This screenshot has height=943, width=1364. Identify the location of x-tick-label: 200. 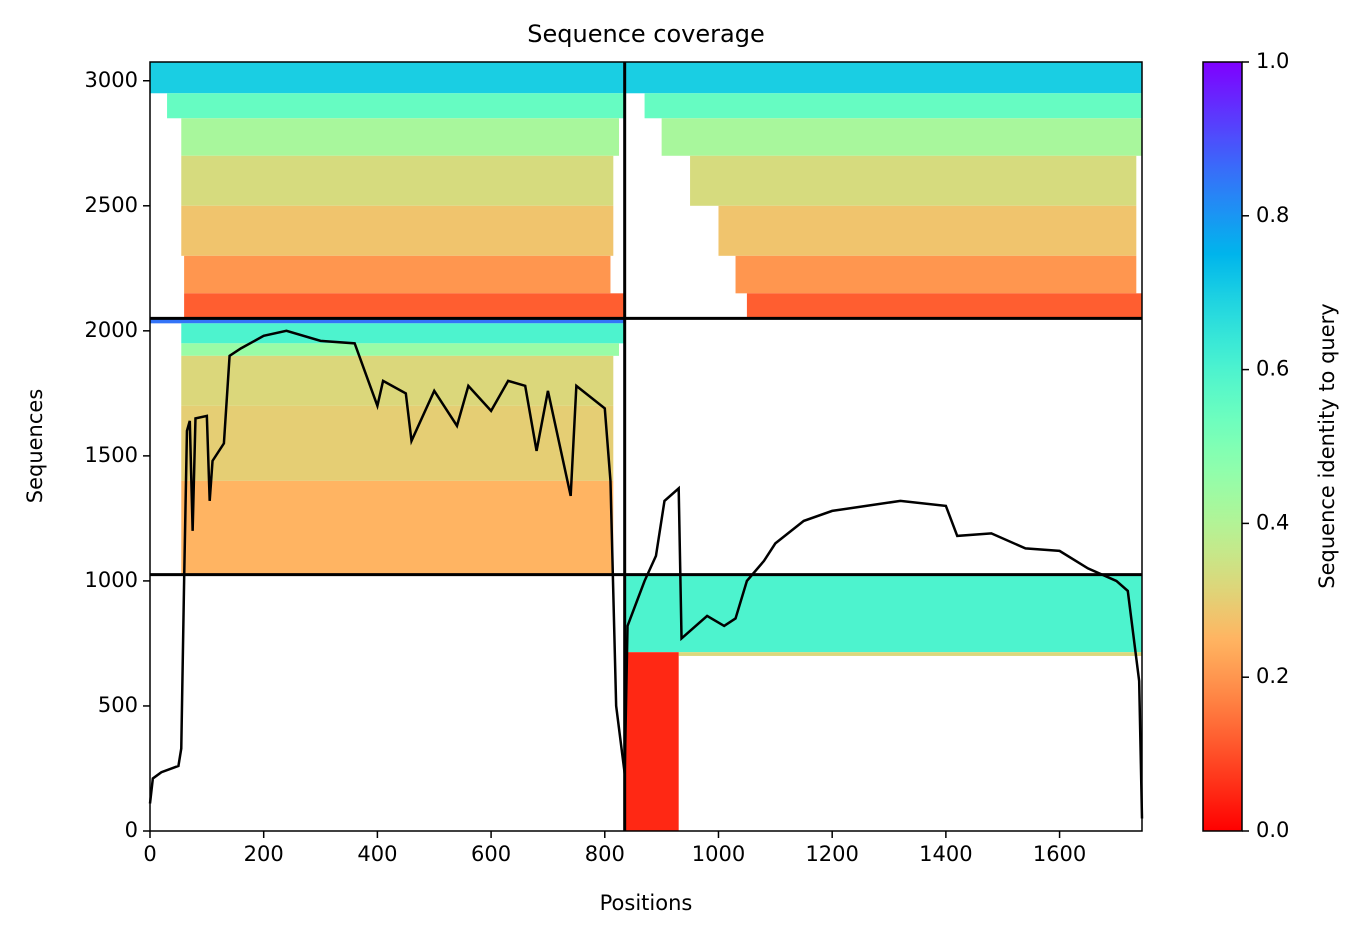
(264, 854).